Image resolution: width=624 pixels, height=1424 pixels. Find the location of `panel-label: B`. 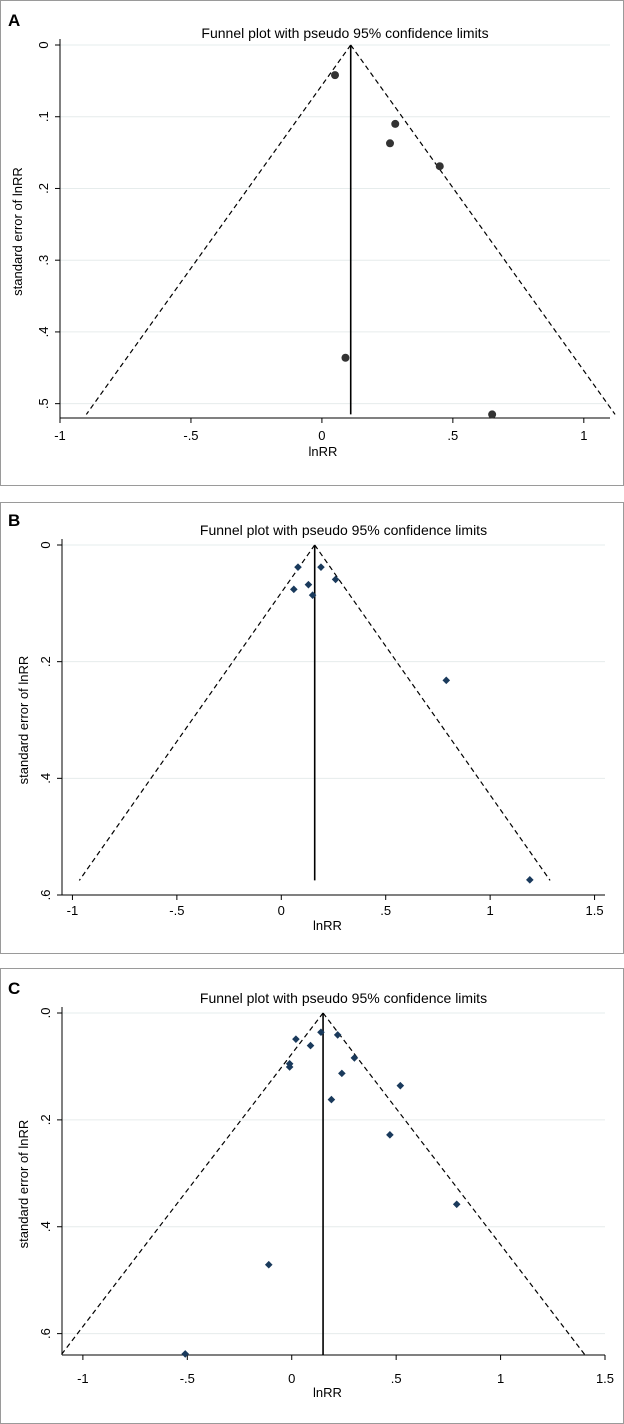

panel-label: B is located at coordinates (14, 520).